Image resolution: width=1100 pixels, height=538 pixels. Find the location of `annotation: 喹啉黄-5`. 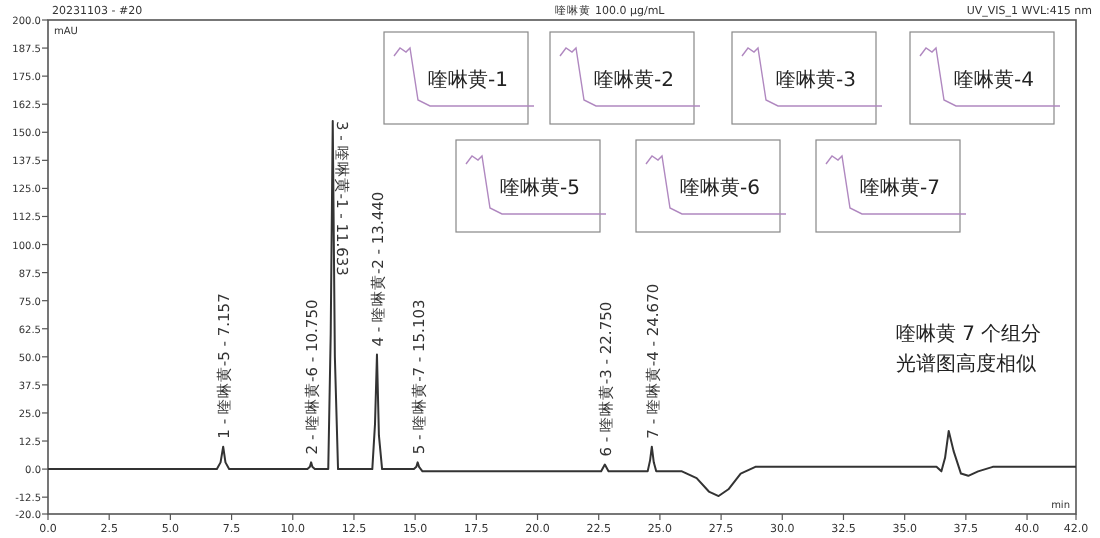

annotation: 喹啉黄-5 is located at coordinates (540, 188).